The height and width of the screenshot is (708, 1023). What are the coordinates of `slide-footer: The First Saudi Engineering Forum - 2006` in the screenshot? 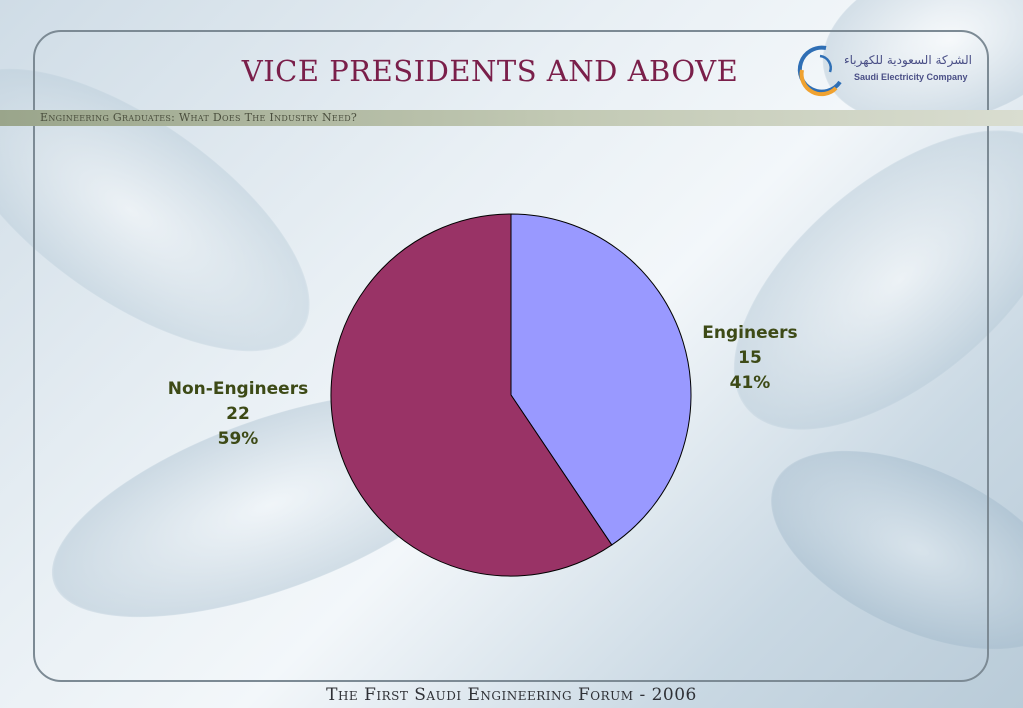 It's located at (511, 695).